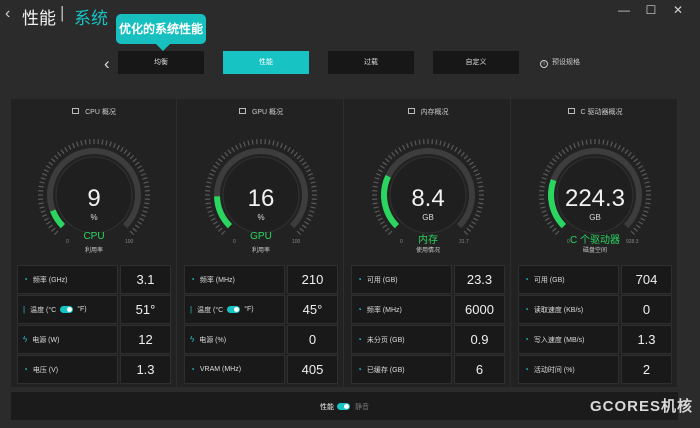 The height and width of the screenshot is (428, 700). I want to click on maximize-icon: ☐, so click(651, 10).